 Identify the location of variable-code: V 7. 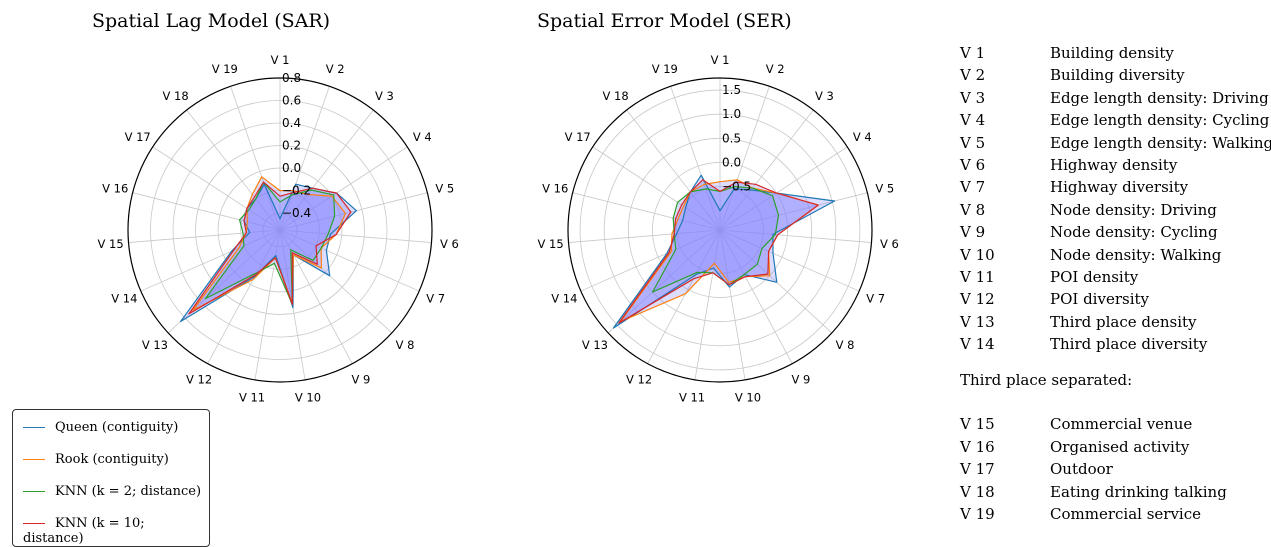
(973, 187).